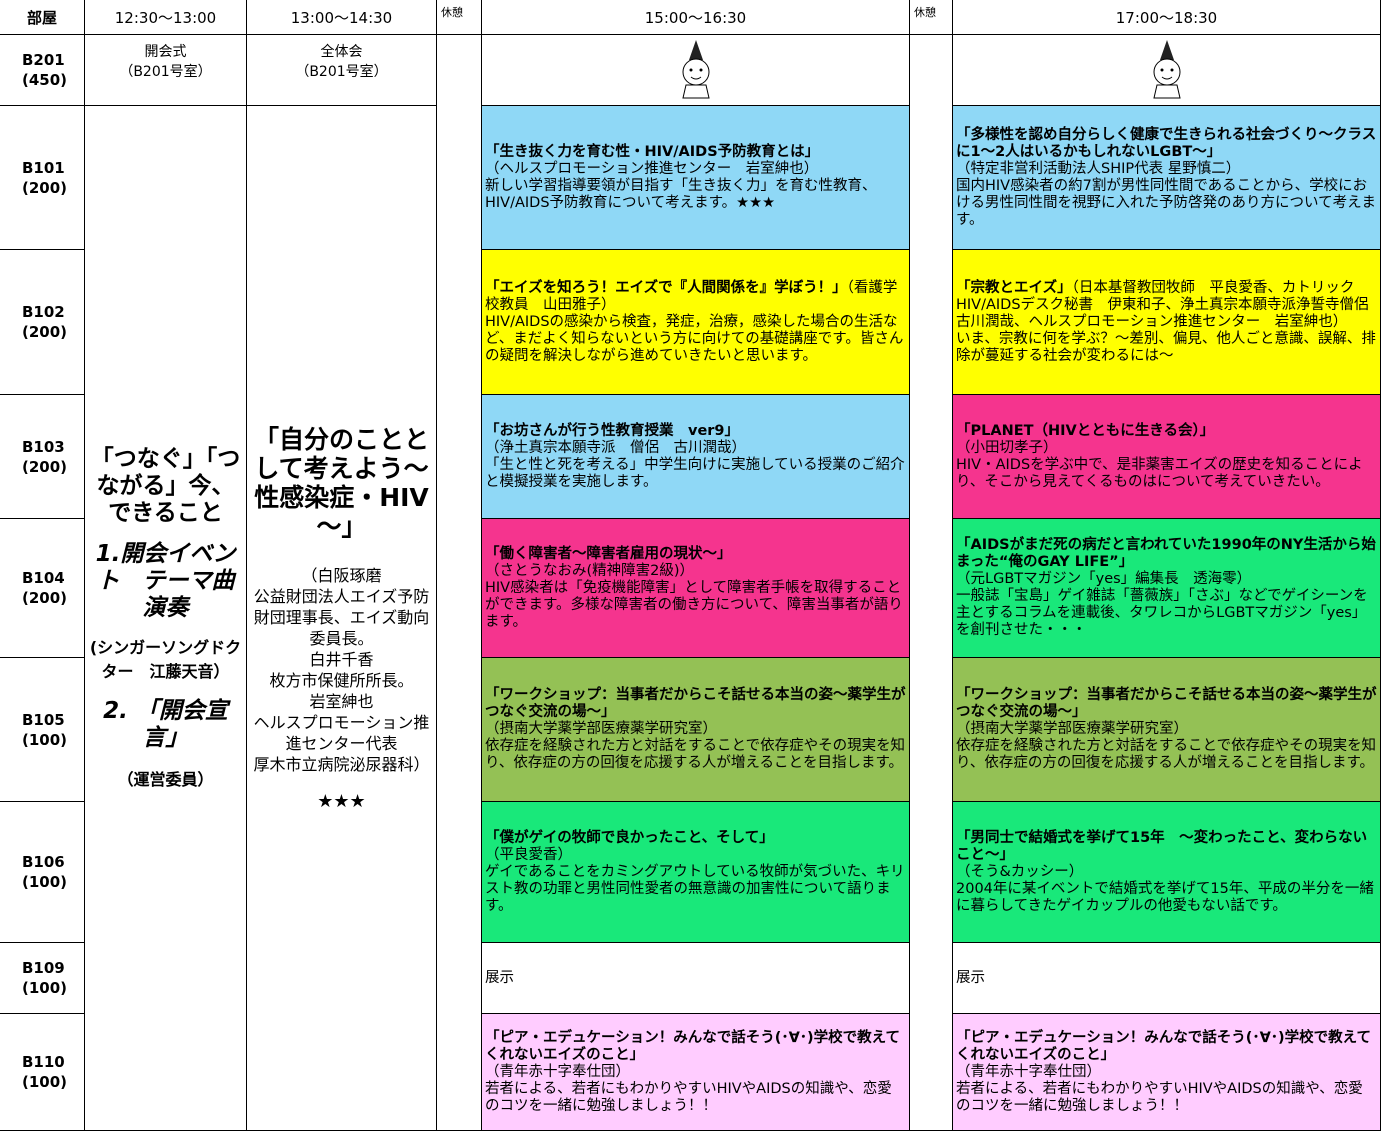  I want to click on header-cell: 12:30～13:00, so click(166, 17).